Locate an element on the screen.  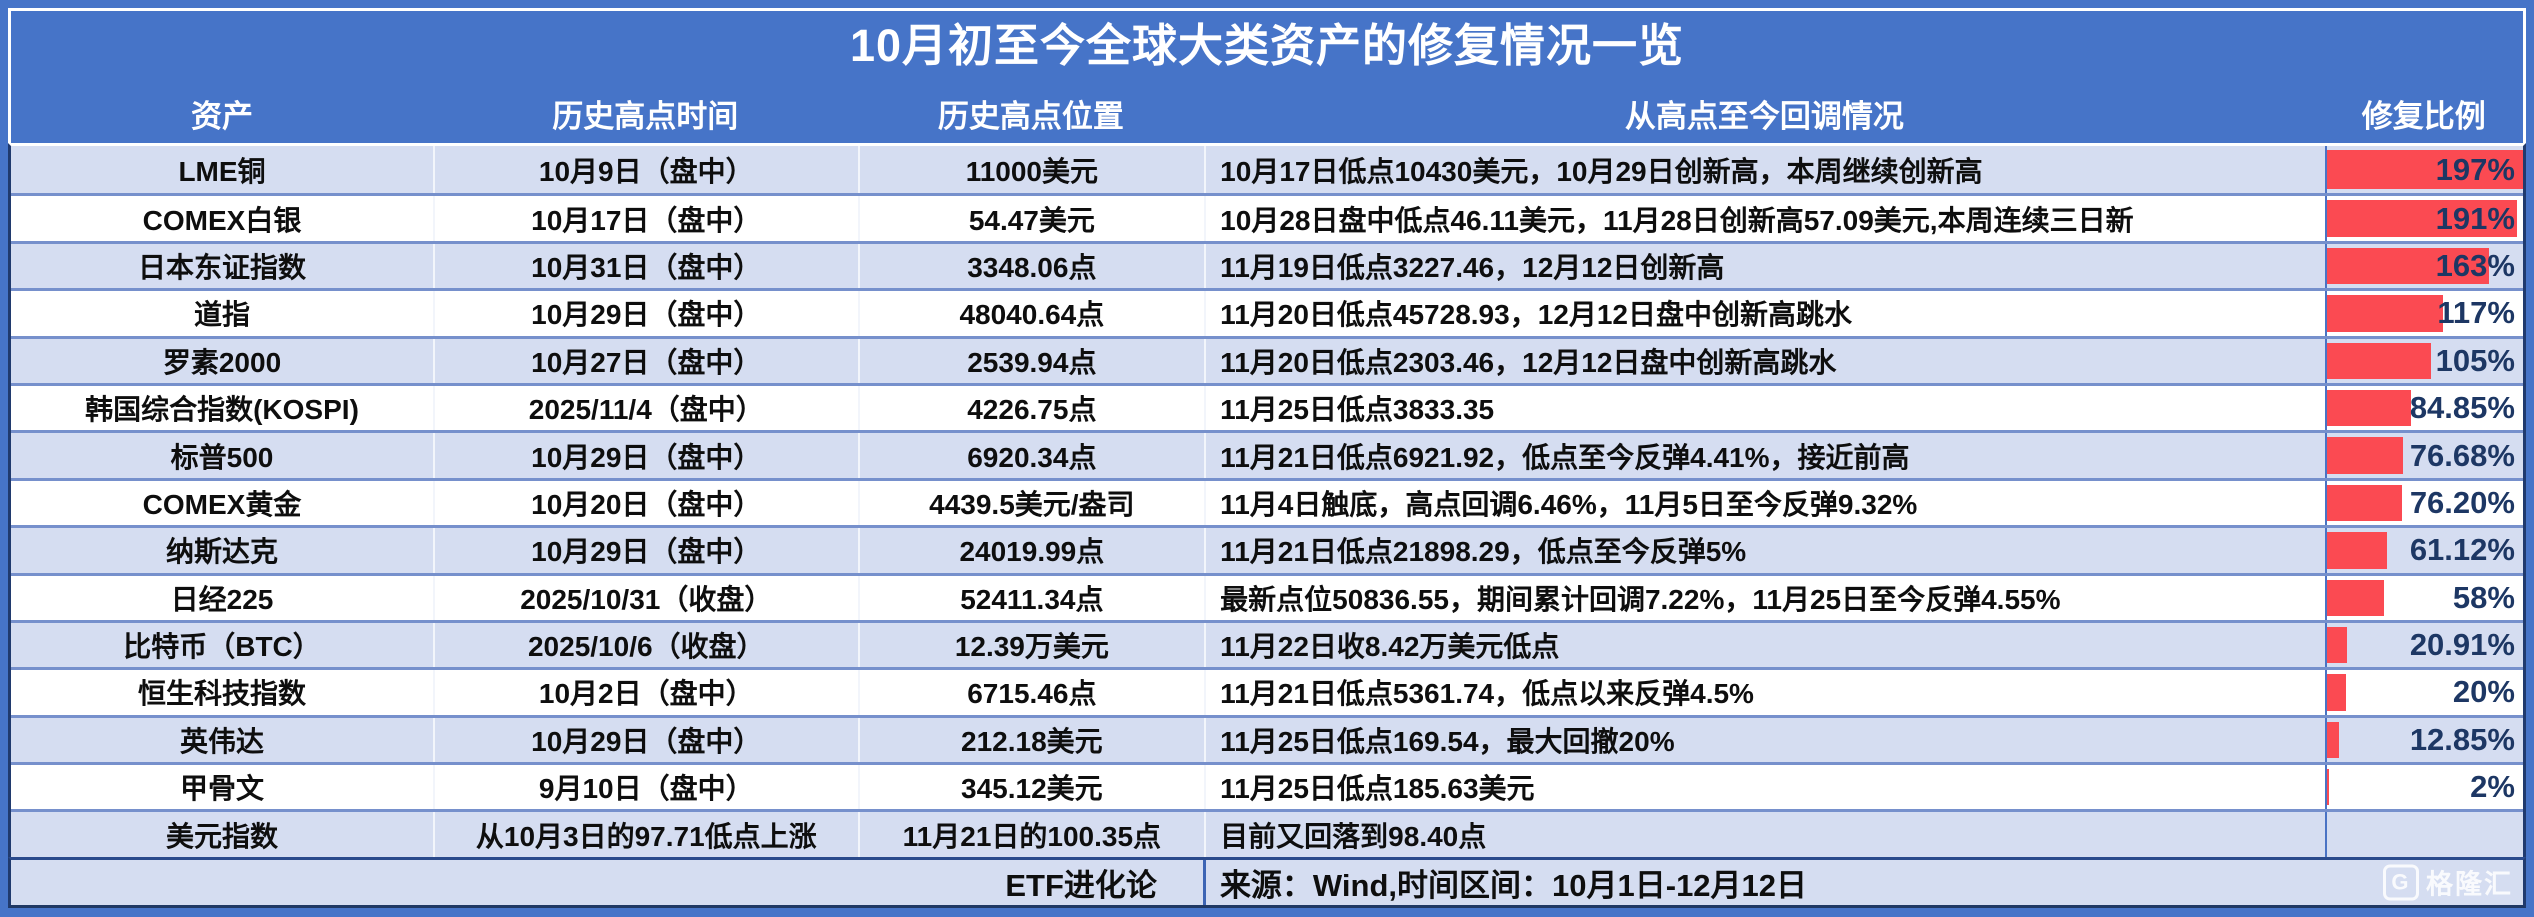
high-time-cell: 10月9日（盘中） is located at coordinates (645, 170).